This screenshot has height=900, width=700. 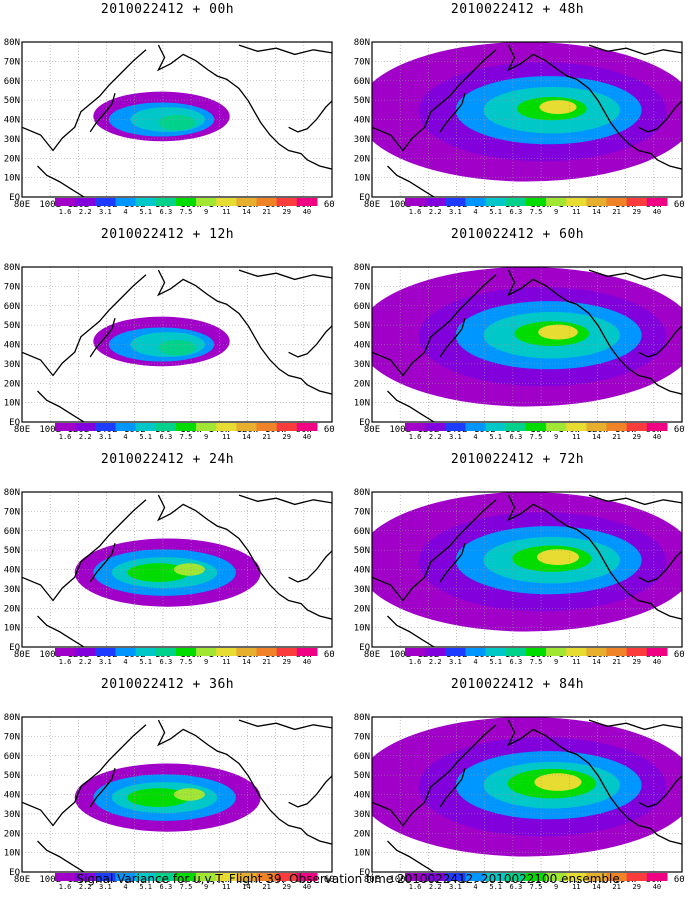 I want to click on panel-title: 2010022412 + 24h, so click(x=167, y=459).